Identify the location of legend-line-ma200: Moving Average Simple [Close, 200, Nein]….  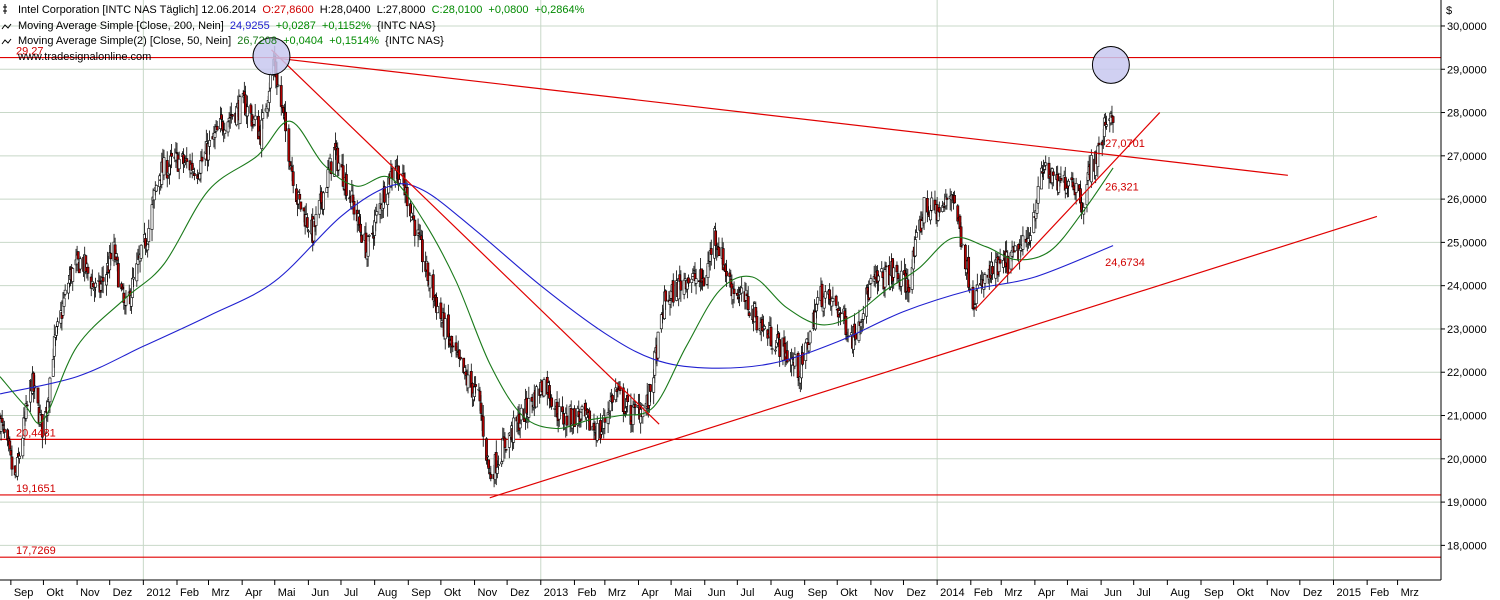
(218, 26).